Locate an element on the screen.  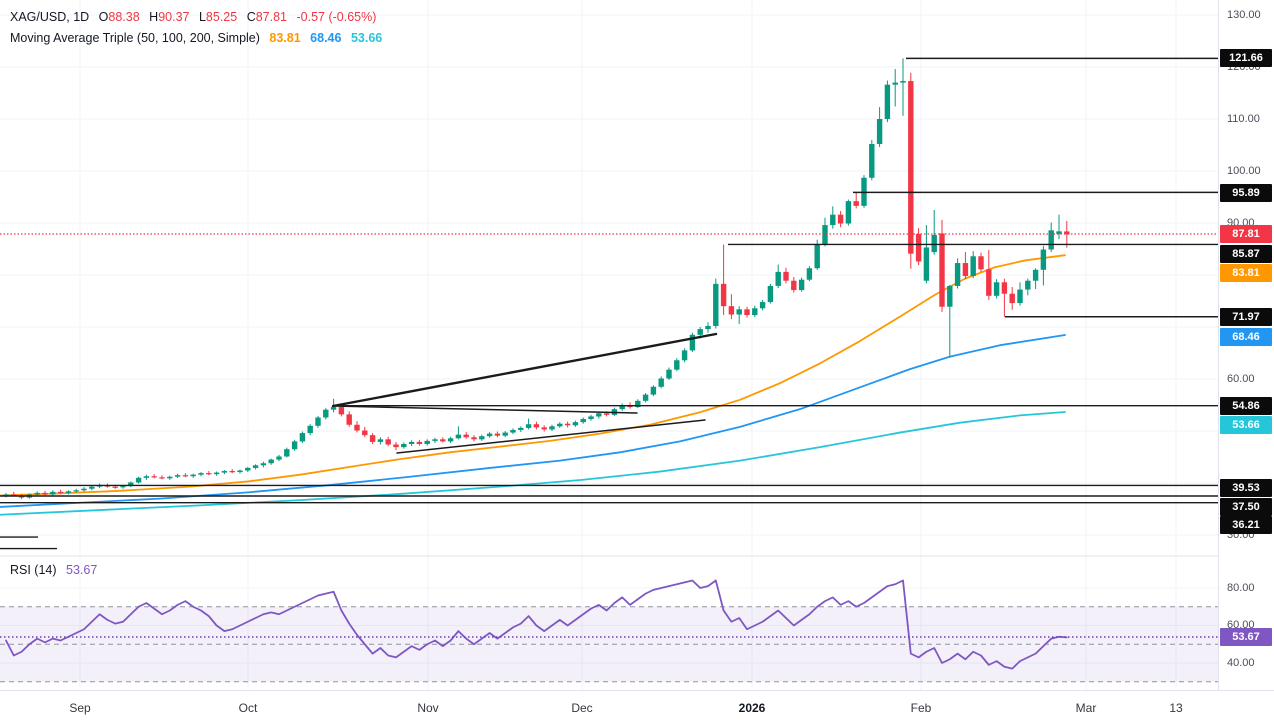
price-label-badge: 53.66 is located at coordinates (1246, 425).